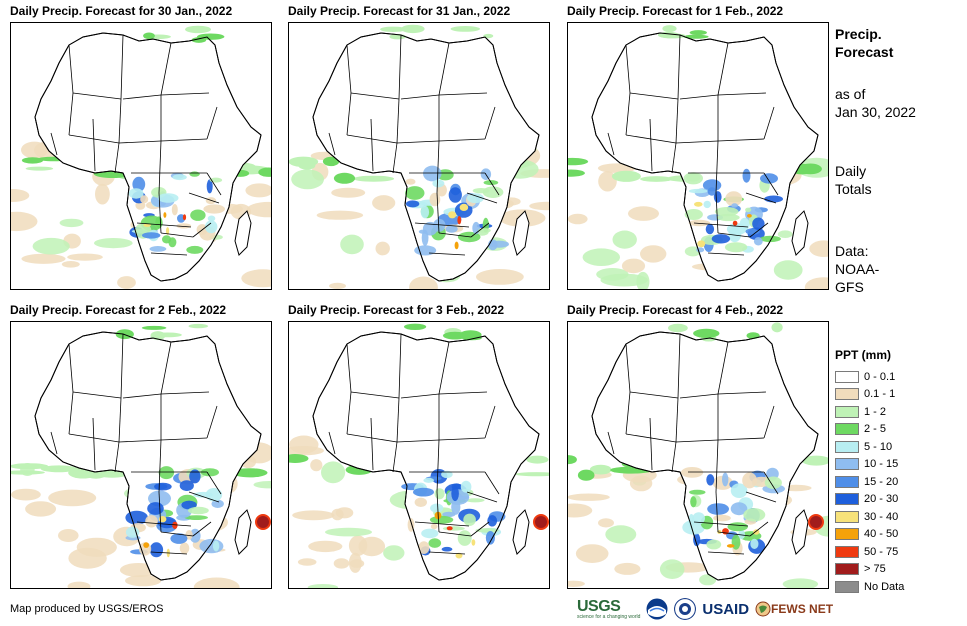 The width and height of the screenshot is (967, 626). Describe the element at coordinates (875, 411) in the screenshot. I see `legend-label: 1 - 2` at that location.